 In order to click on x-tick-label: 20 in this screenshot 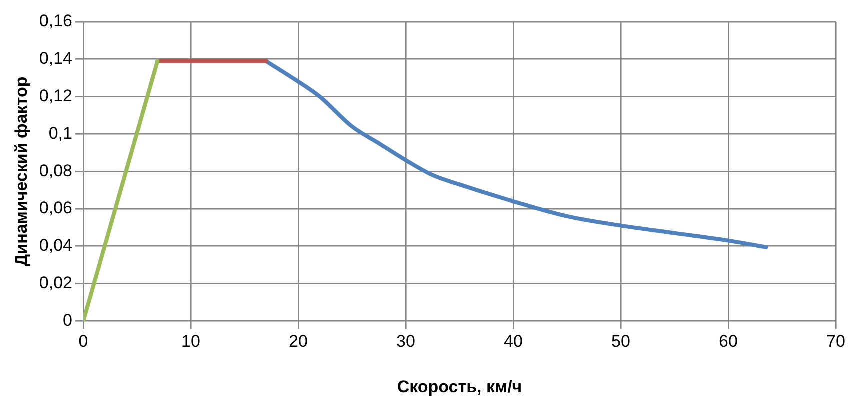, I will do `click(298, 342)`.